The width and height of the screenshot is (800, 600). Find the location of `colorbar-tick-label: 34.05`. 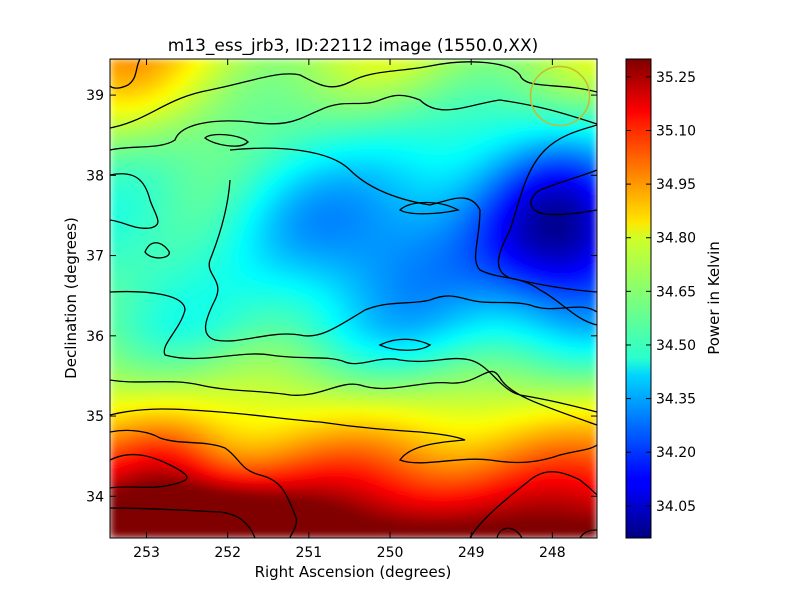

colorbar-tick-label: 34.05 is located at coordinates (676, 507).